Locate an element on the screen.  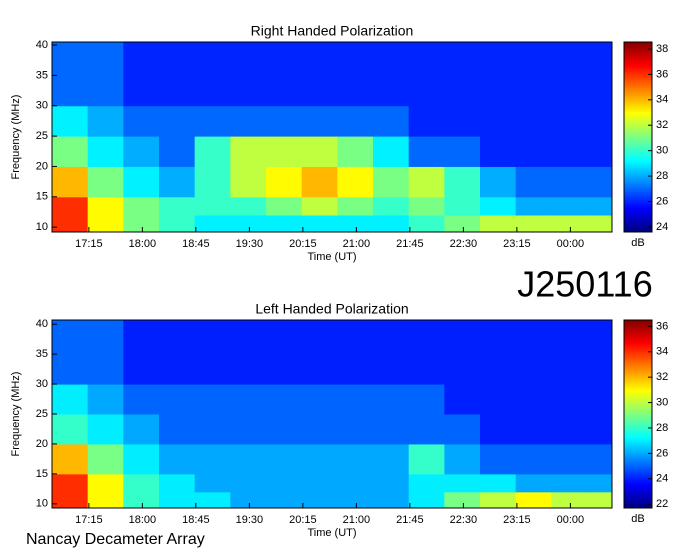
x-tick-label: 18:45 is located at coordinates (196, 520).